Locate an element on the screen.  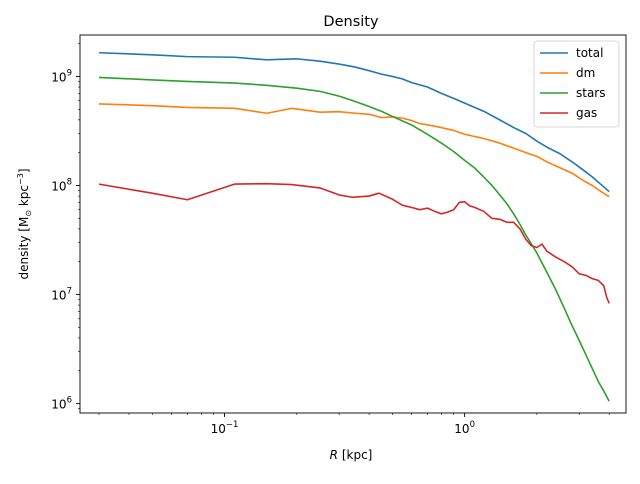
legend-label-gas: gas is located at coordinates (586, 113).